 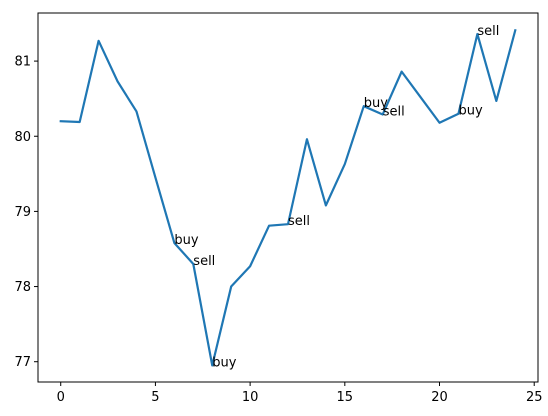 I want to click on x-tick-label: 25, so click(x=534, y=397).